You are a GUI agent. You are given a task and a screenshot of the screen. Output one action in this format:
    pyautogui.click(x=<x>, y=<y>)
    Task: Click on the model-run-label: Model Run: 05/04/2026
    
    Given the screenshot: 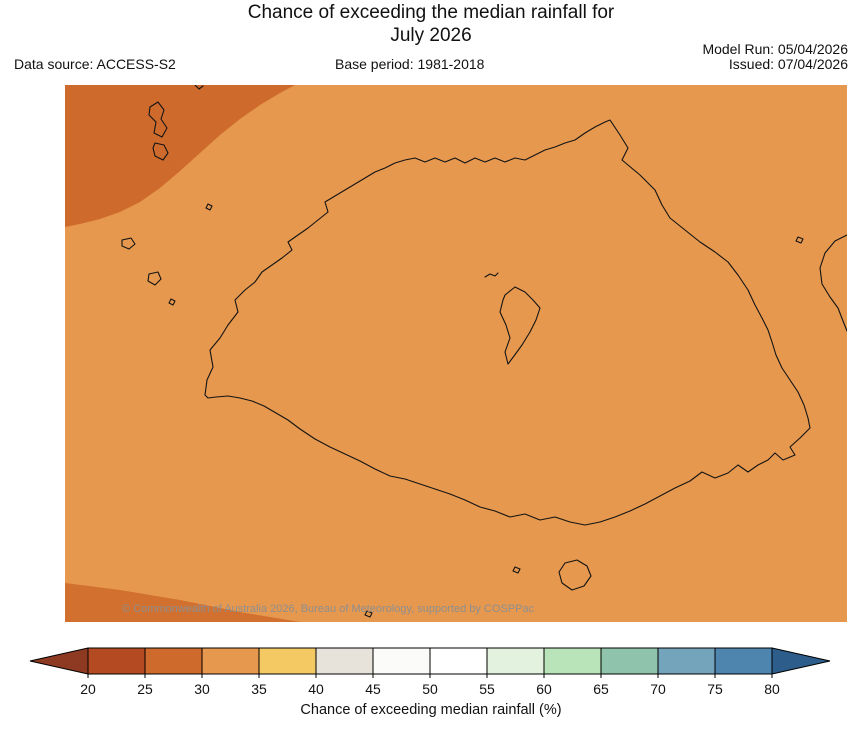 What is the action you would take?
    pyautogui.click(x=775, y=49)
    